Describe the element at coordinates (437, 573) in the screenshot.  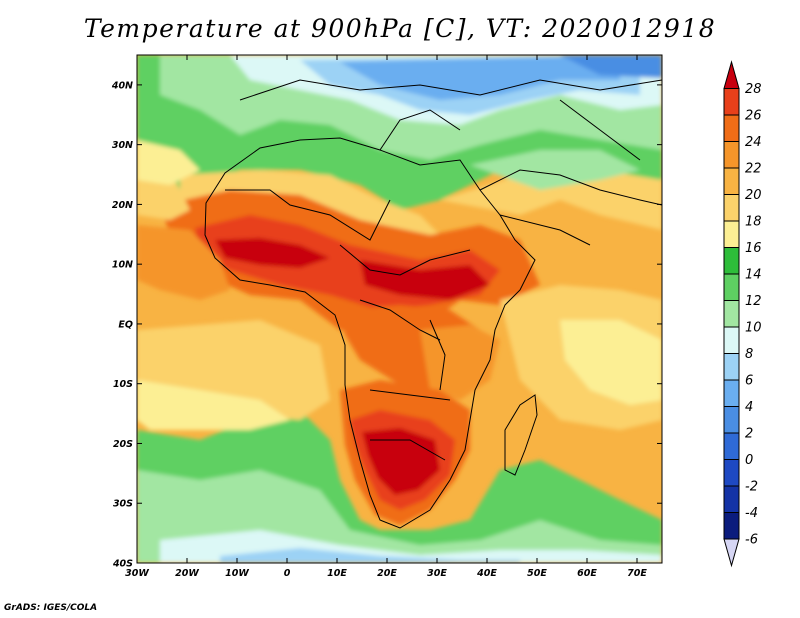
I see `lon-tick-label: 30E` at that location.